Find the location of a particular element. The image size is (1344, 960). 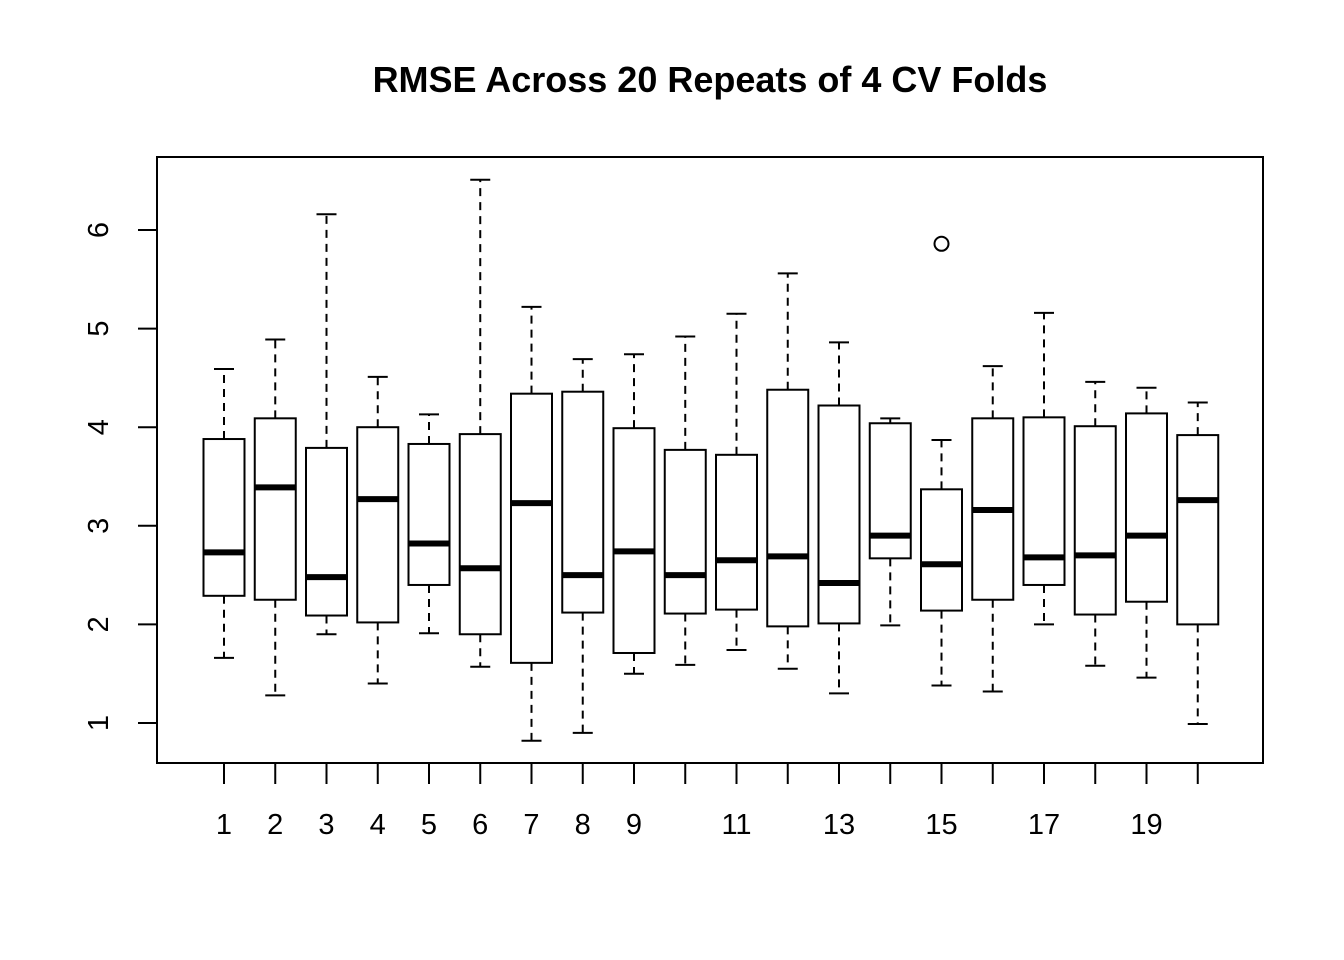

x-tick-label: 13 is located at coordinates (839, 825).